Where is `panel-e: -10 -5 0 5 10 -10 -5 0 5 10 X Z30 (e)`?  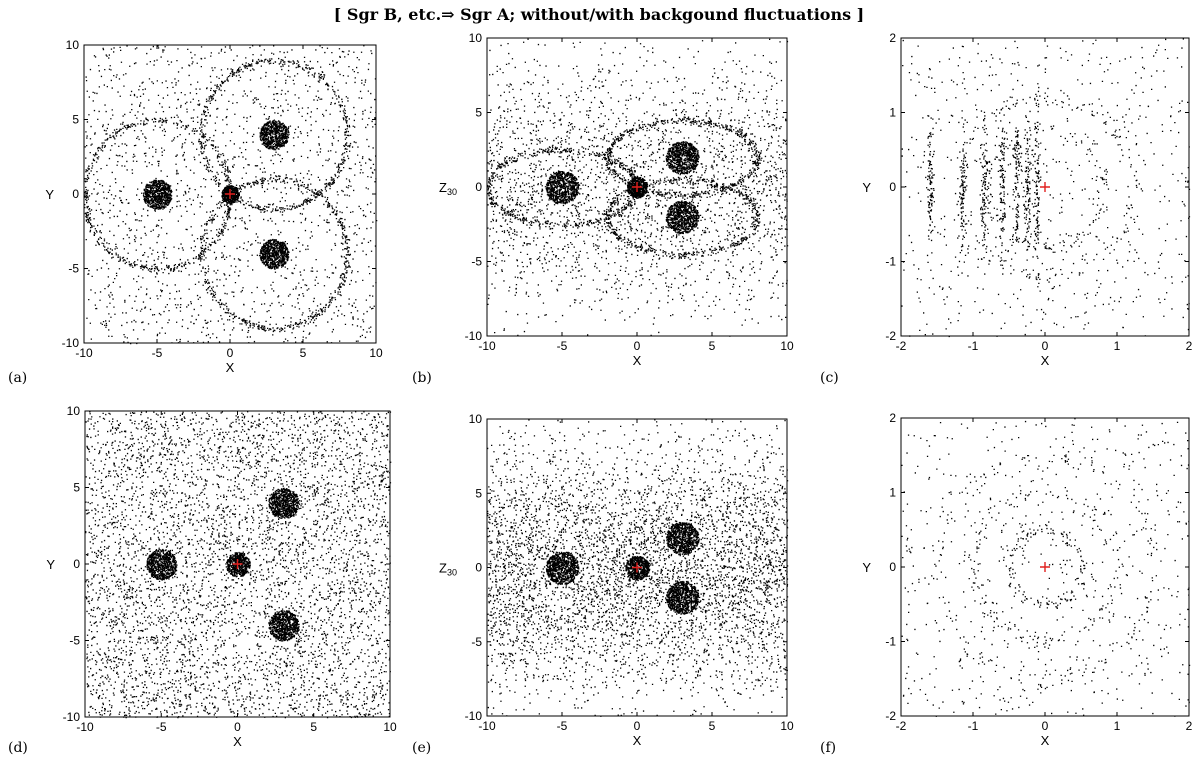
panel-e: -10 -5 0 5 10 -10 -5 0 5 10 X Z30 (e) is located at coordinates (603, 584).